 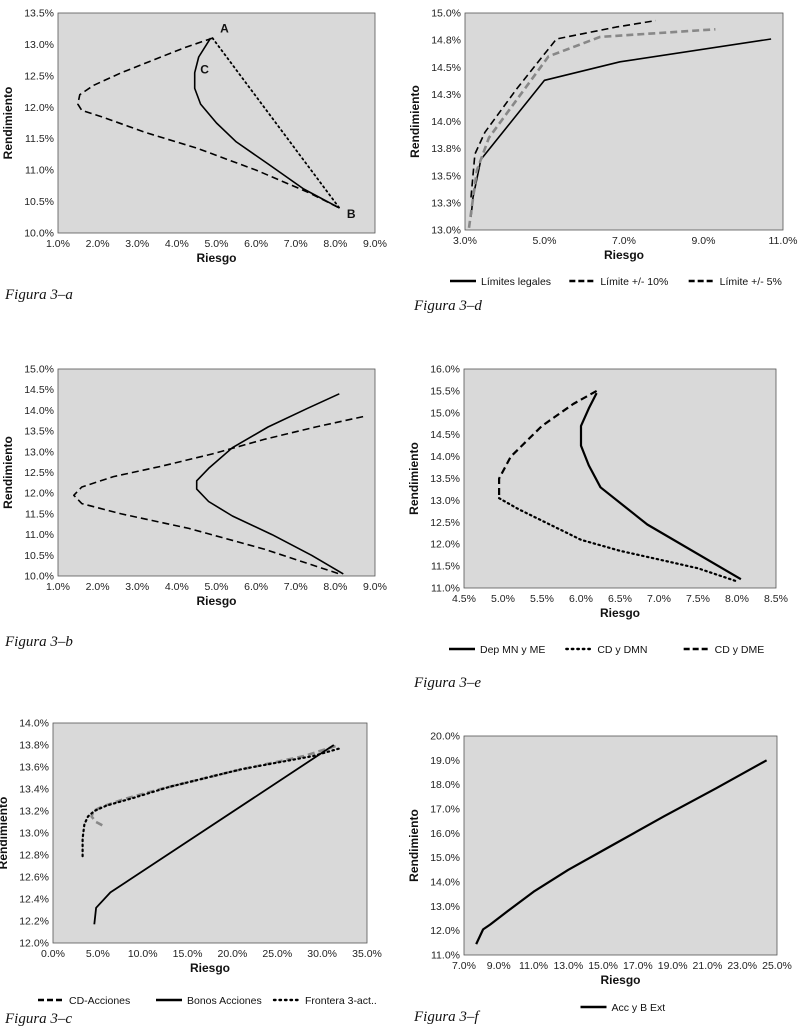 I want to click on y-tick-label: 13.4%, so click(x=34, y=790).